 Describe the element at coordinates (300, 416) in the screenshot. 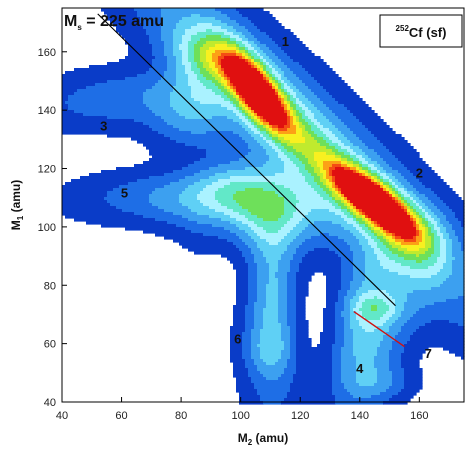

I see `x-tick-label: 120` at that location.